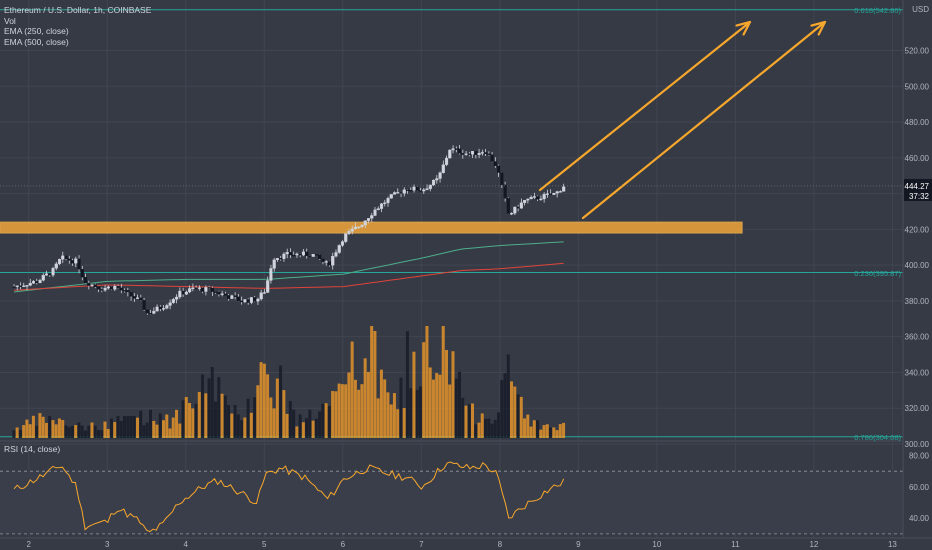  Describe the element at coordinates (917, 122) in the screenshot. I see `price-tick: 480.00` at that location.